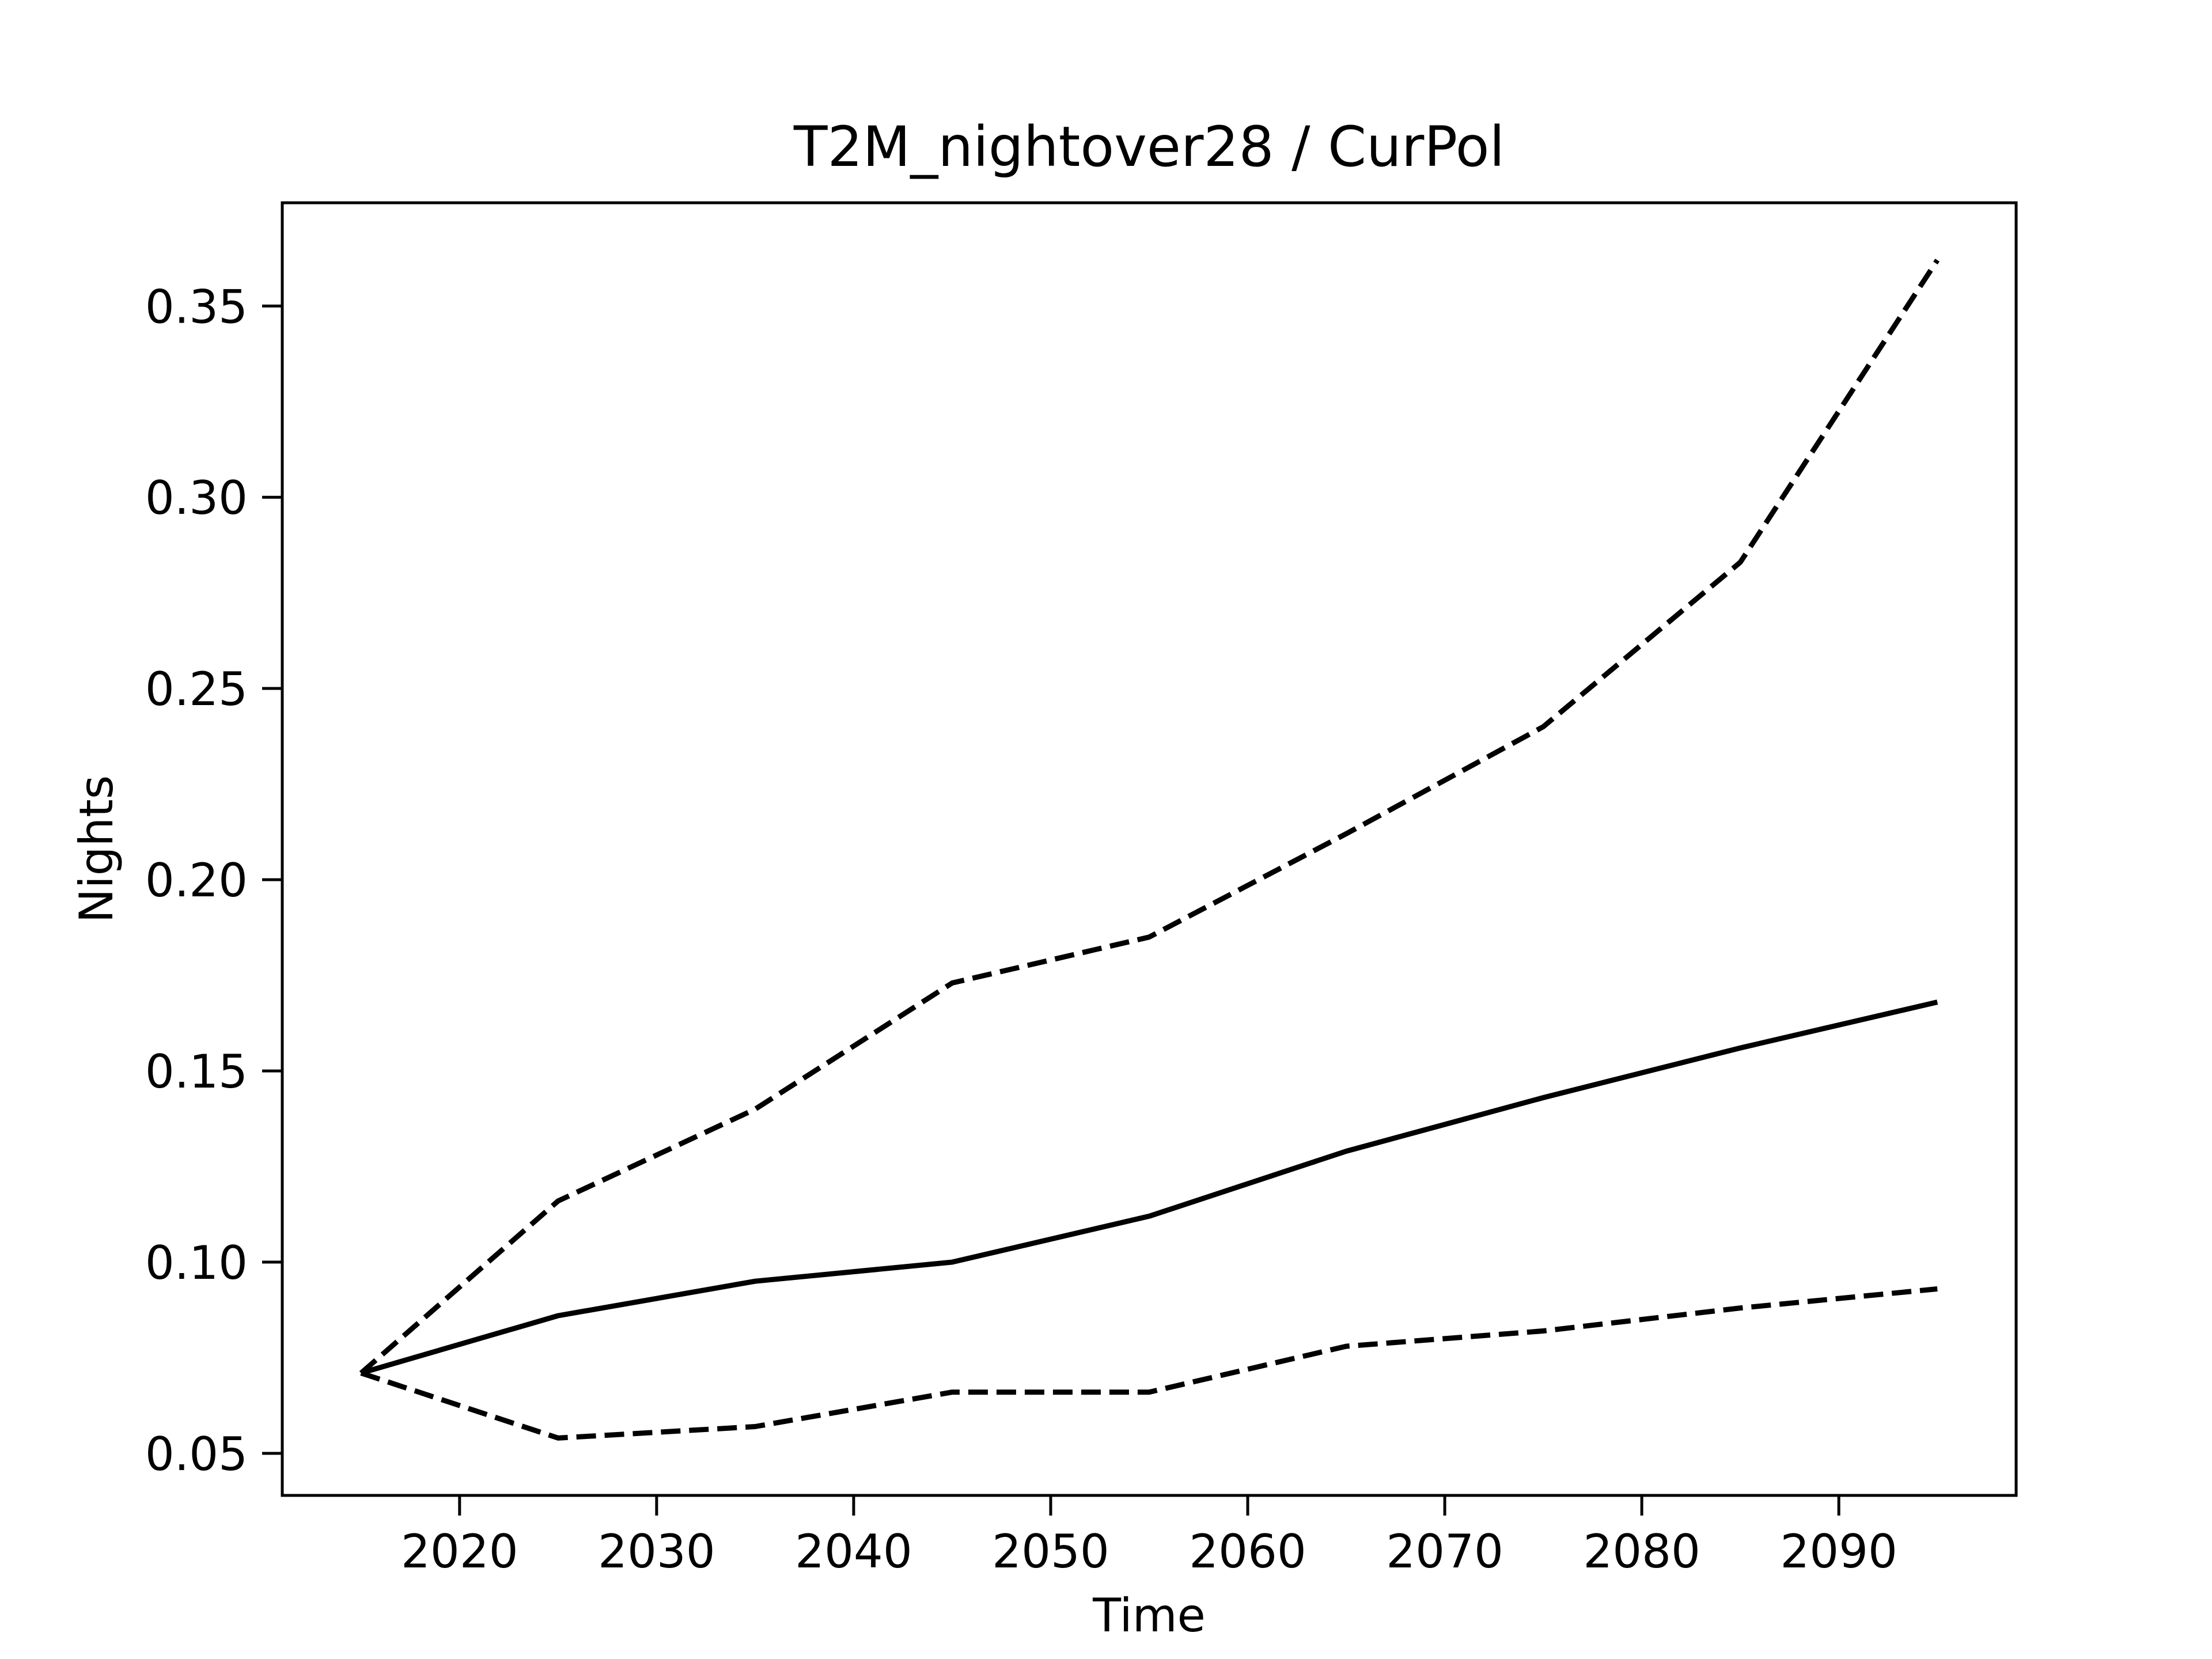  What do you see at coordinates (1149, 1615) in the screenshot?
I see `x-axis-label: Time` at bounding box center [1149, 1615].